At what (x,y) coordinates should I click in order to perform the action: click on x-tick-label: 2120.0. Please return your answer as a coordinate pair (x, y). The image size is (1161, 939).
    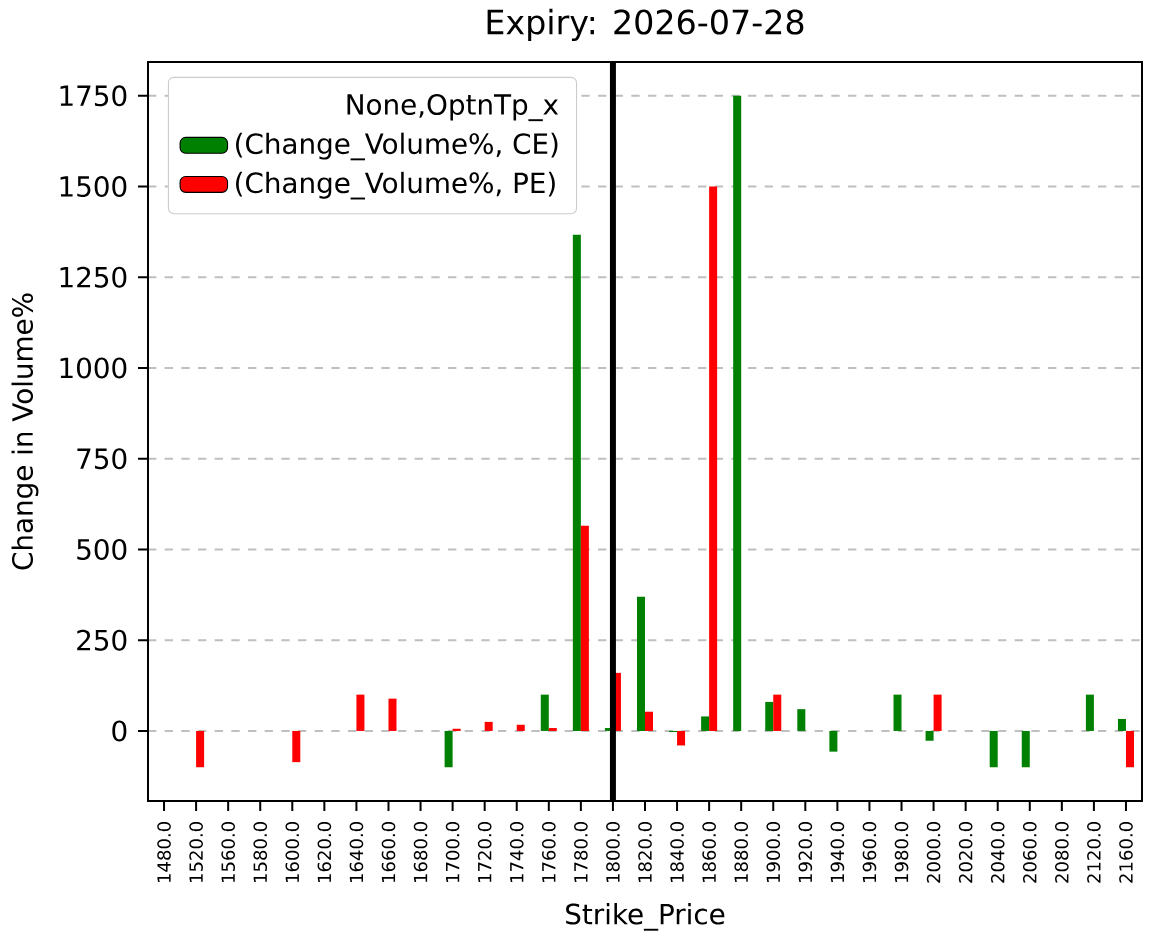
    Looking at the image, I should click on (1094, 852).